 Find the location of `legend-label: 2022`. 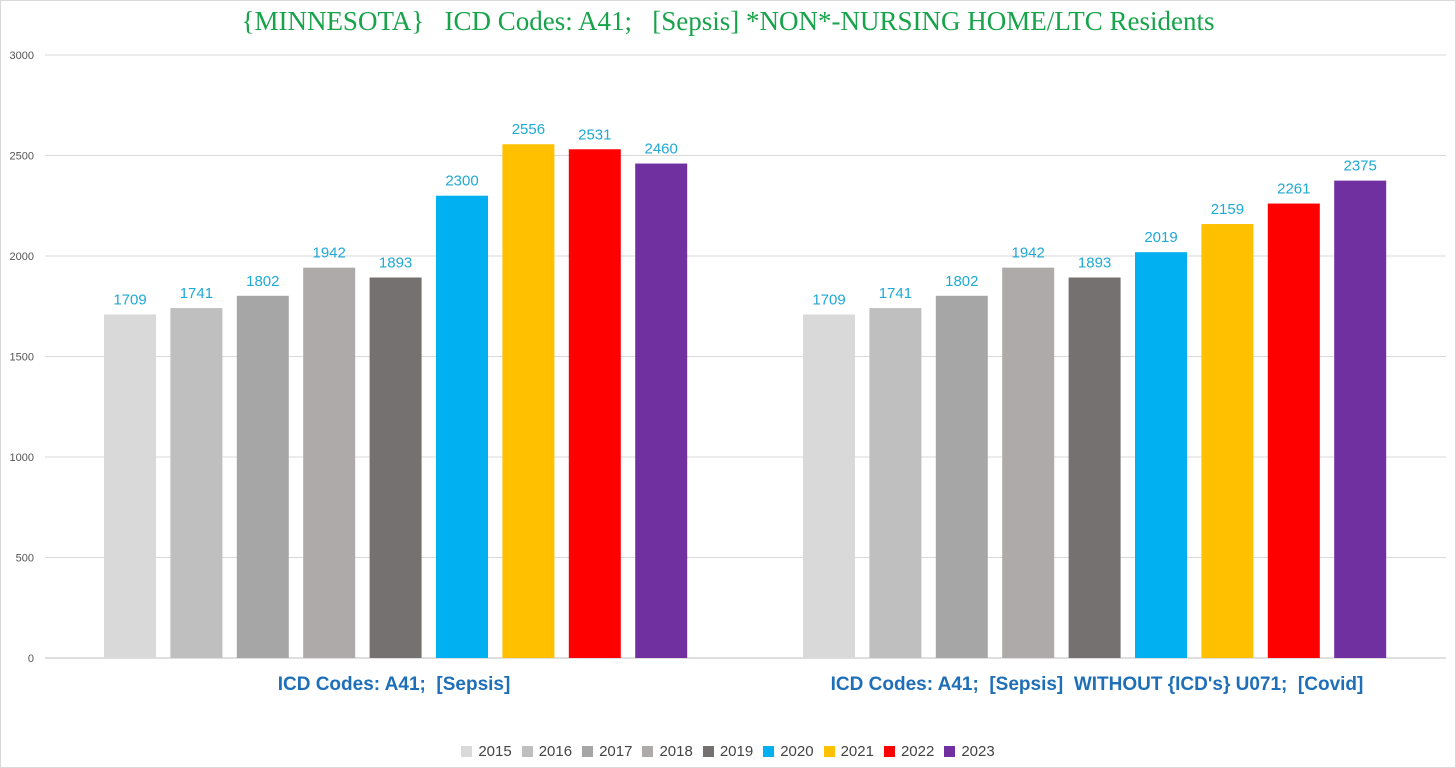

legend-label: 2022 is located at coordinates (917, 751).